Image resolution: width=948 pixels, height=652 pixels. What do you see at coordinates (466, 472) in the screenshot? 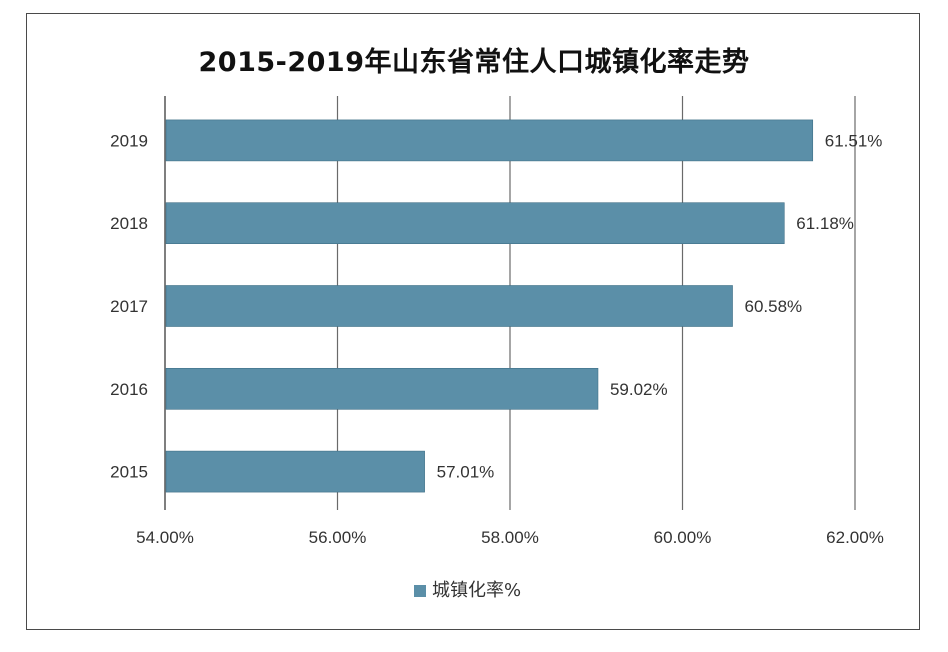
I see `data-label: 57.01%` at bounding box center [466, 472].